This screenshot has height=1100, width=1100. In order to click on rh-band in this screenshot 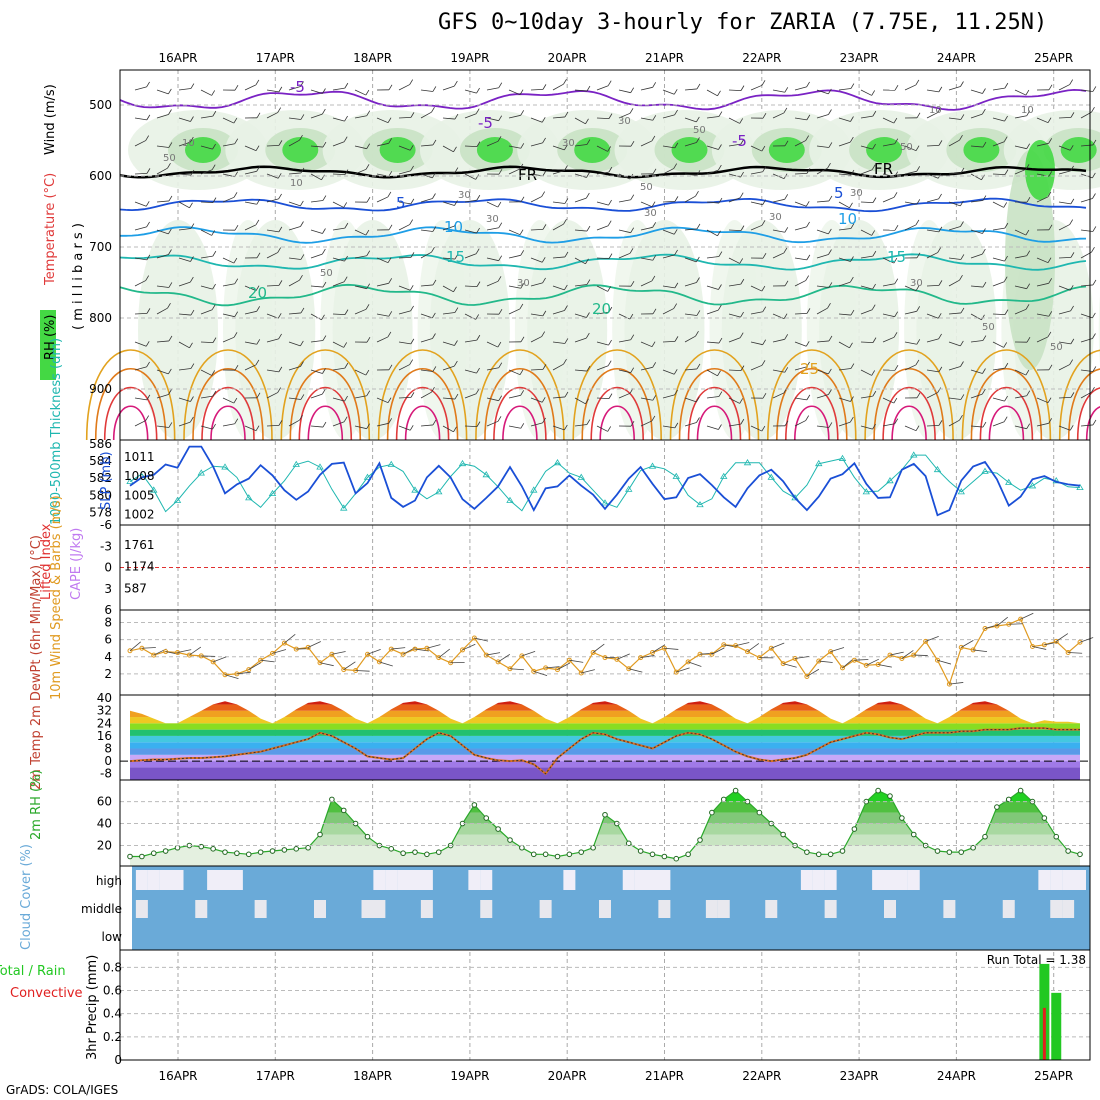, I will do `click(605, 840)`.